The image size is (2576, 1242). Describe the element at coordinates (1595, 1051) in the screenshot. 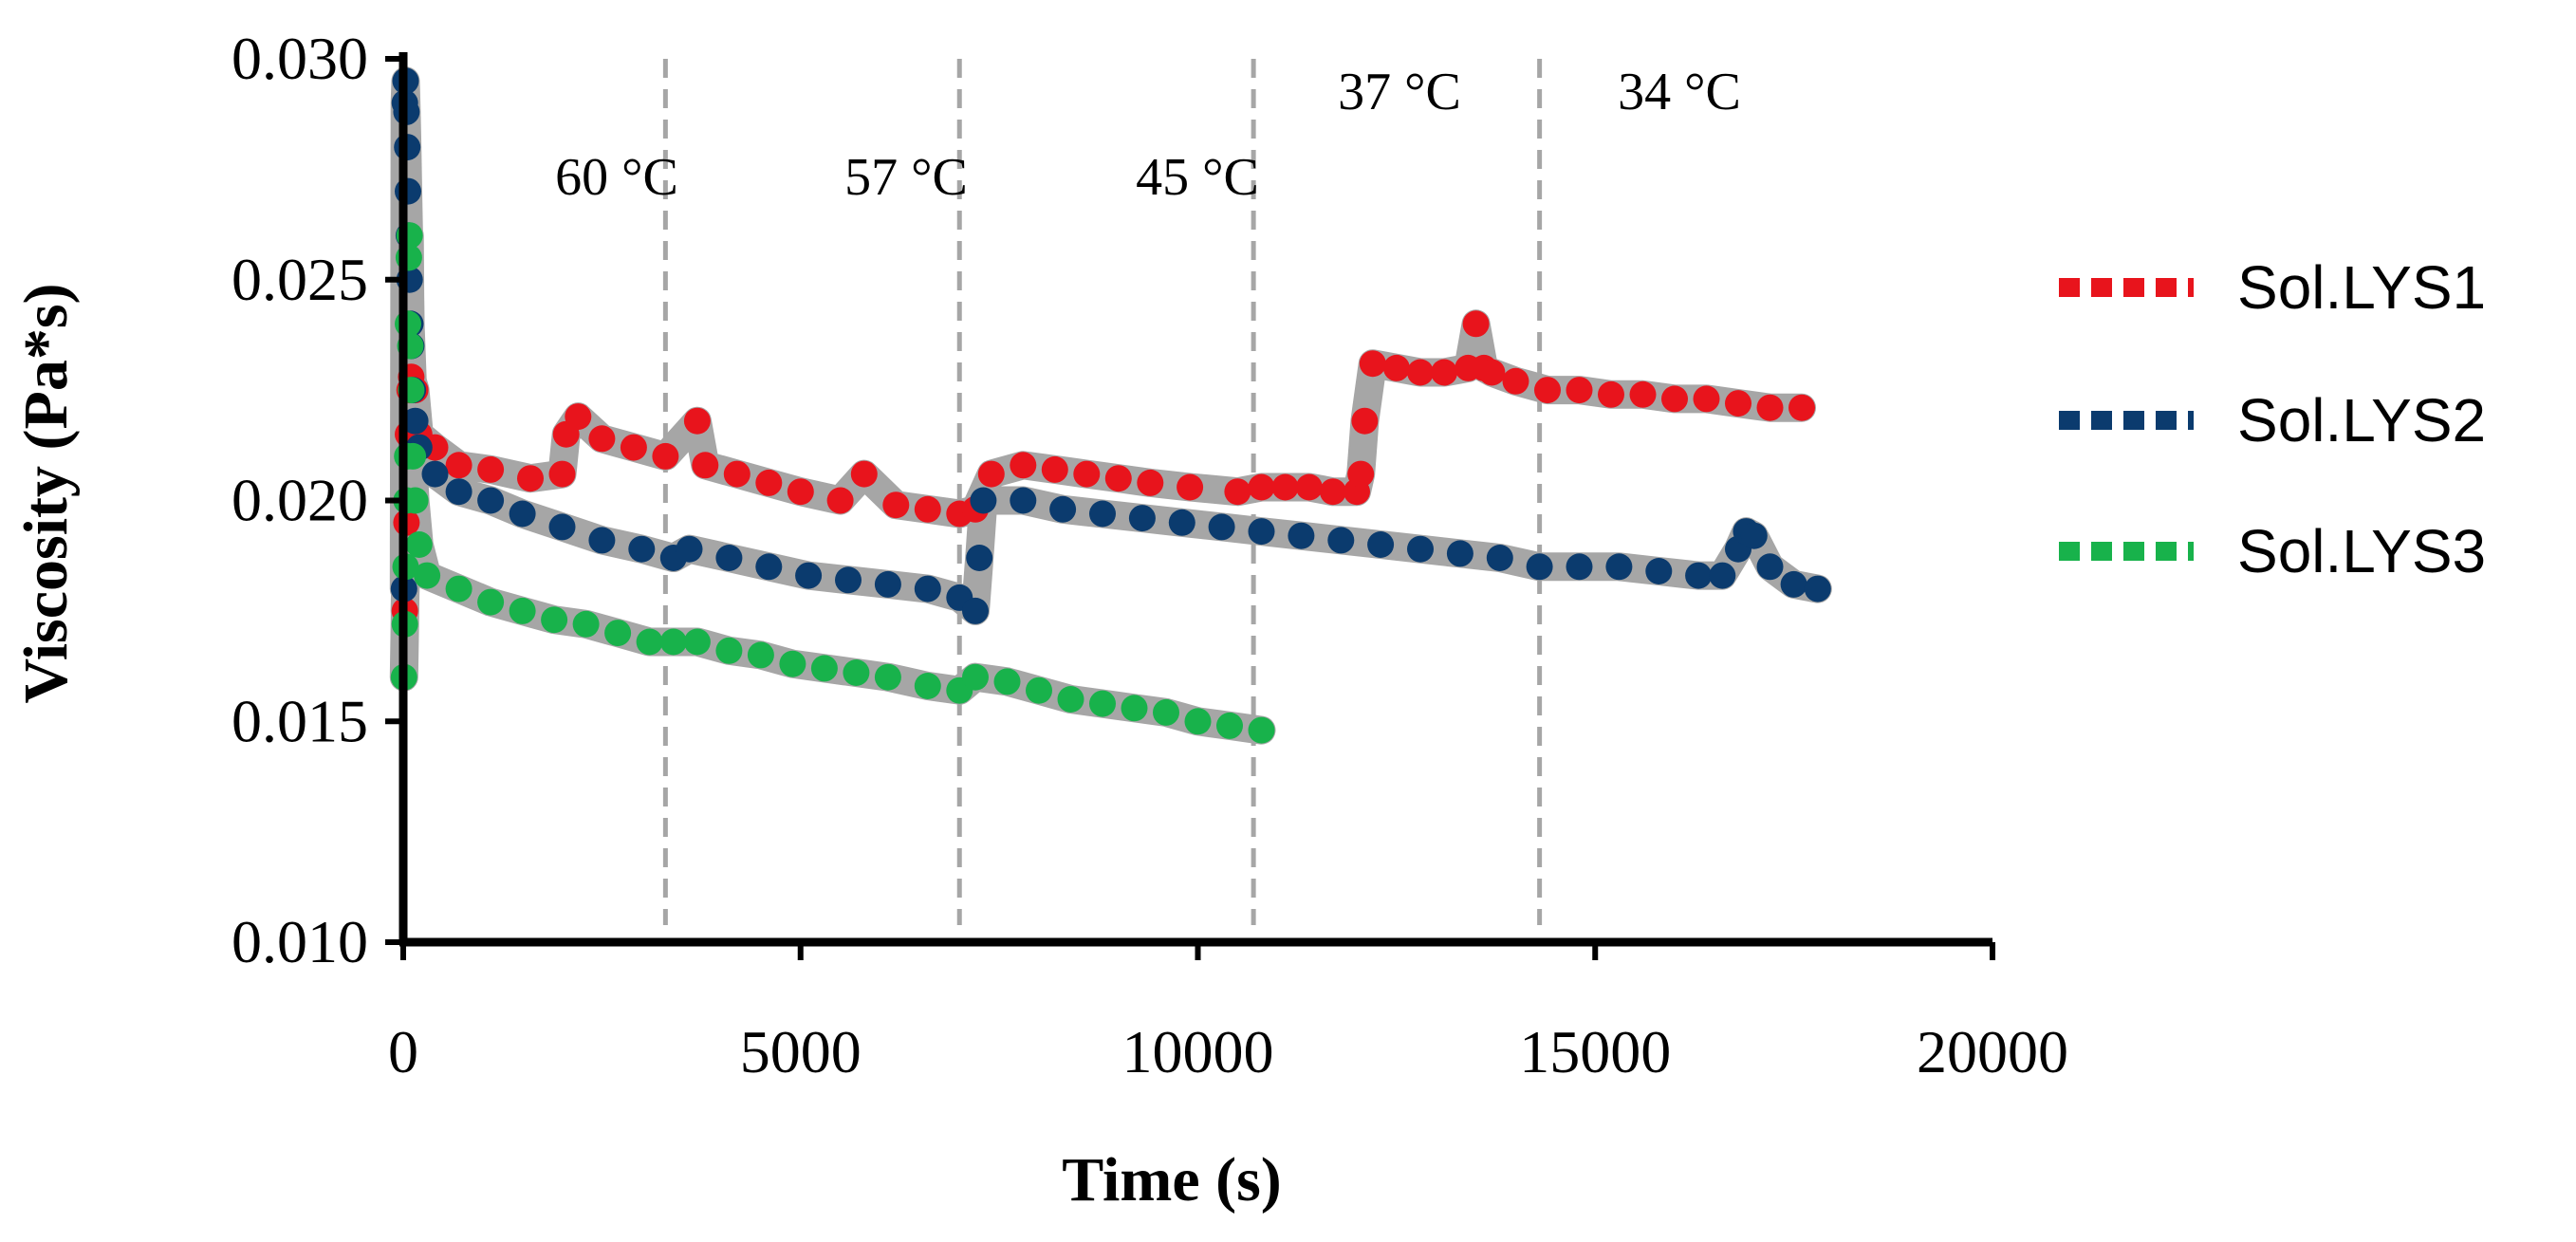

I see `x-tick-label-4: 15000` at that location.